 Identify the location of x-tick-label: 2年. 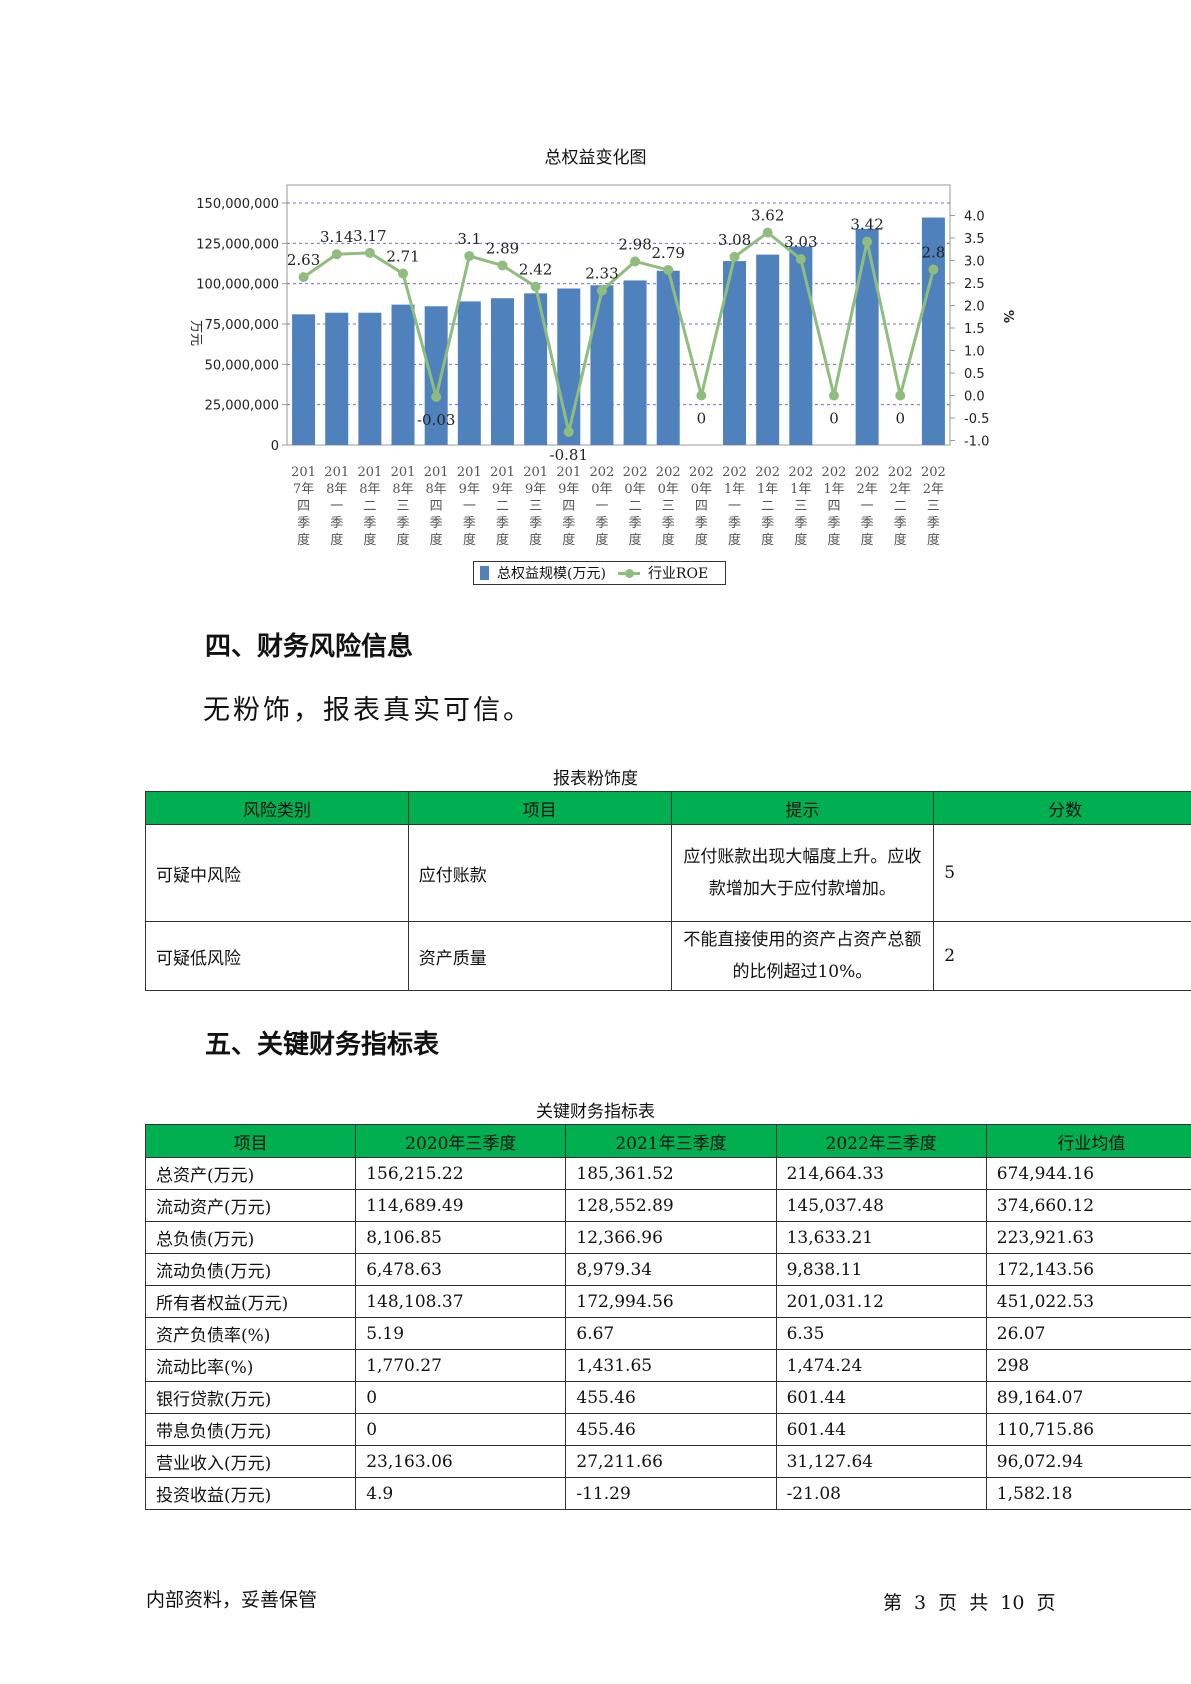
(933, 489).